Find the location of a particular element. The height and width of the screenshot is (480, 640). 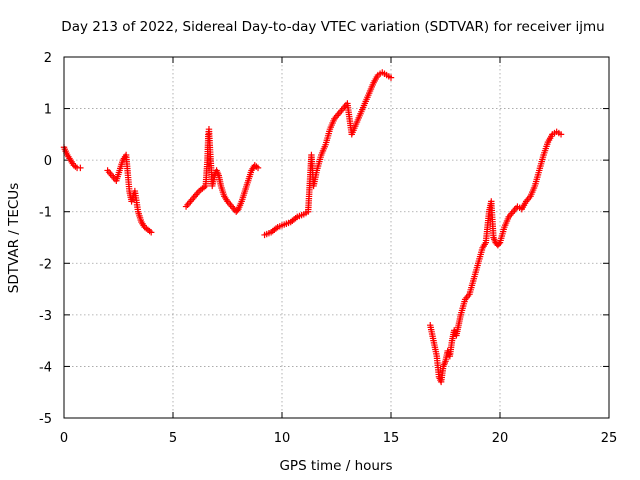

x-tick-label: 10 is located at coordinates (282, 438).